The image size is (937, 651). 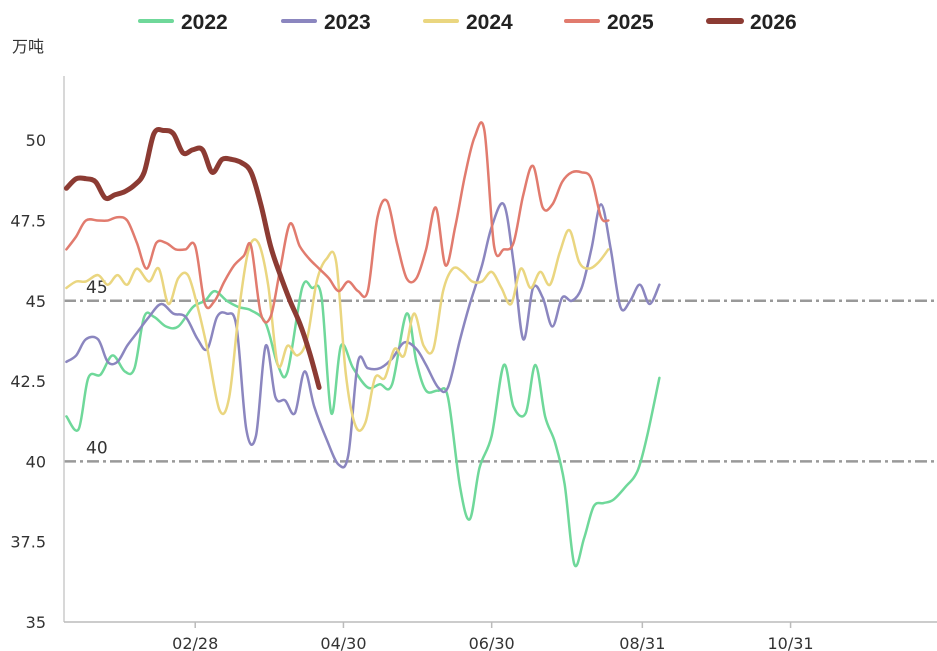 What do you see at coordinates (36, 301) in the screenshot?
I see `y-tick-label: 45` at bounding box center [36, 301].